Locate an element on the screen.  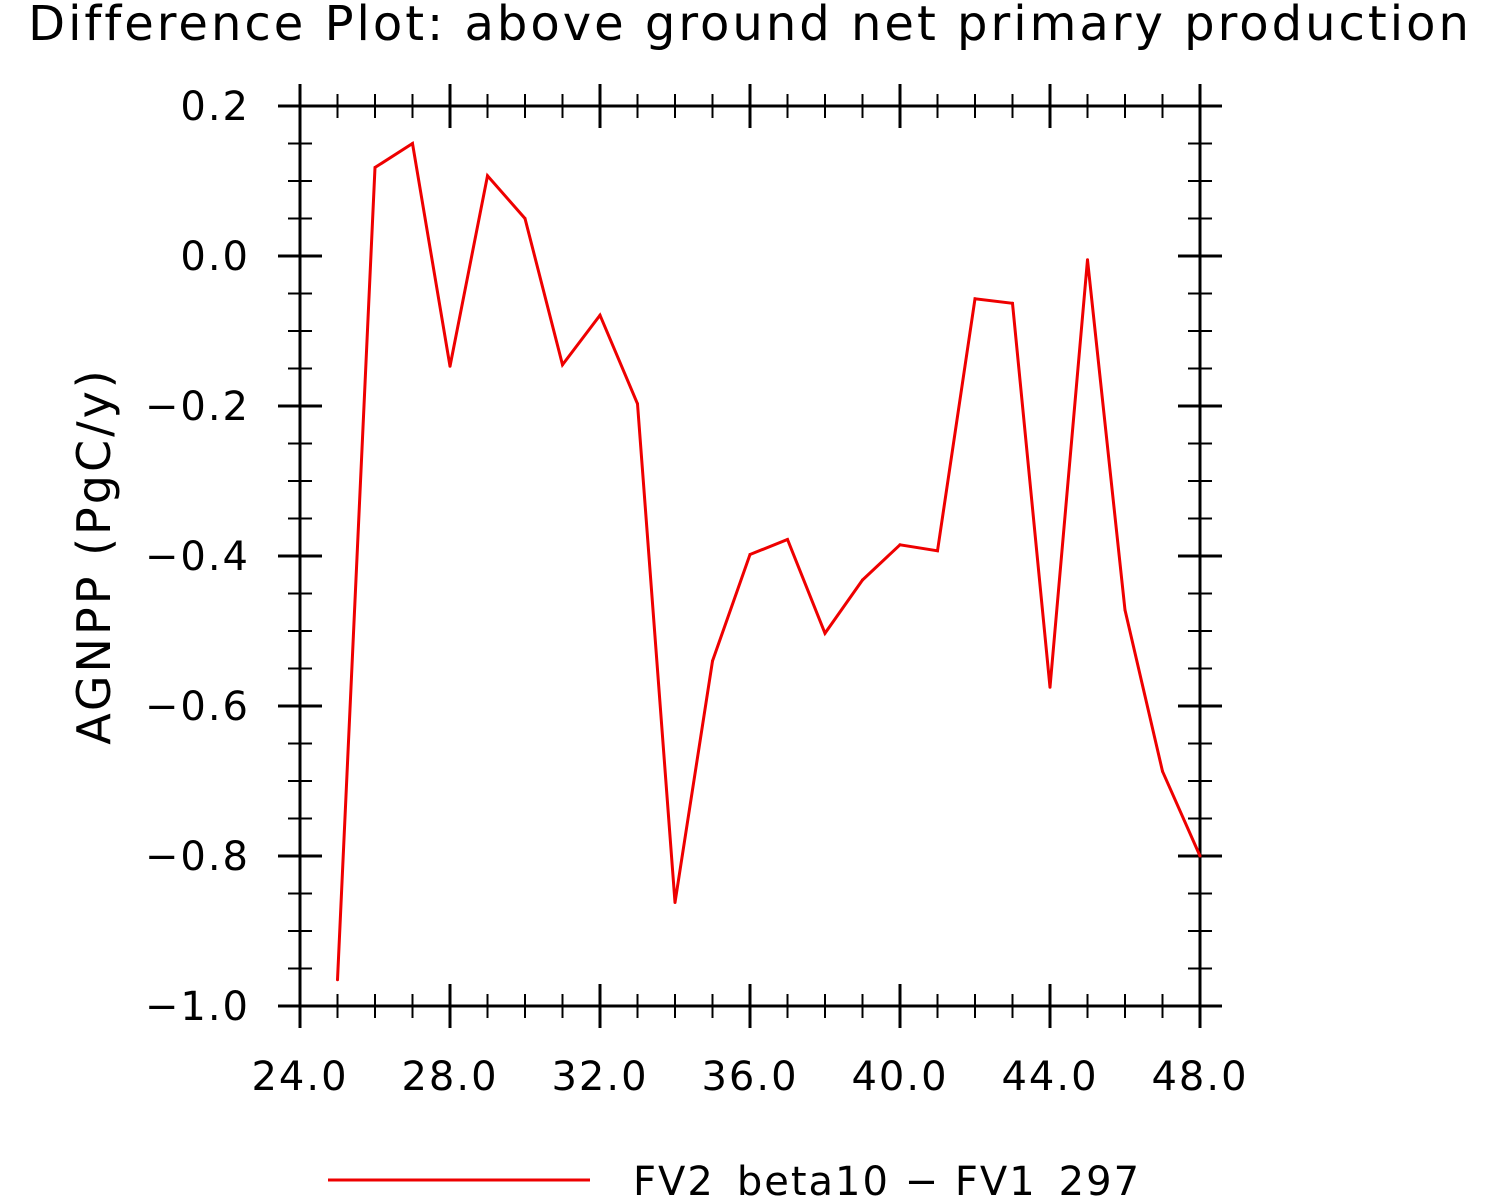
x-tick-label: 36.0 is located at coordinates (749, 1077).